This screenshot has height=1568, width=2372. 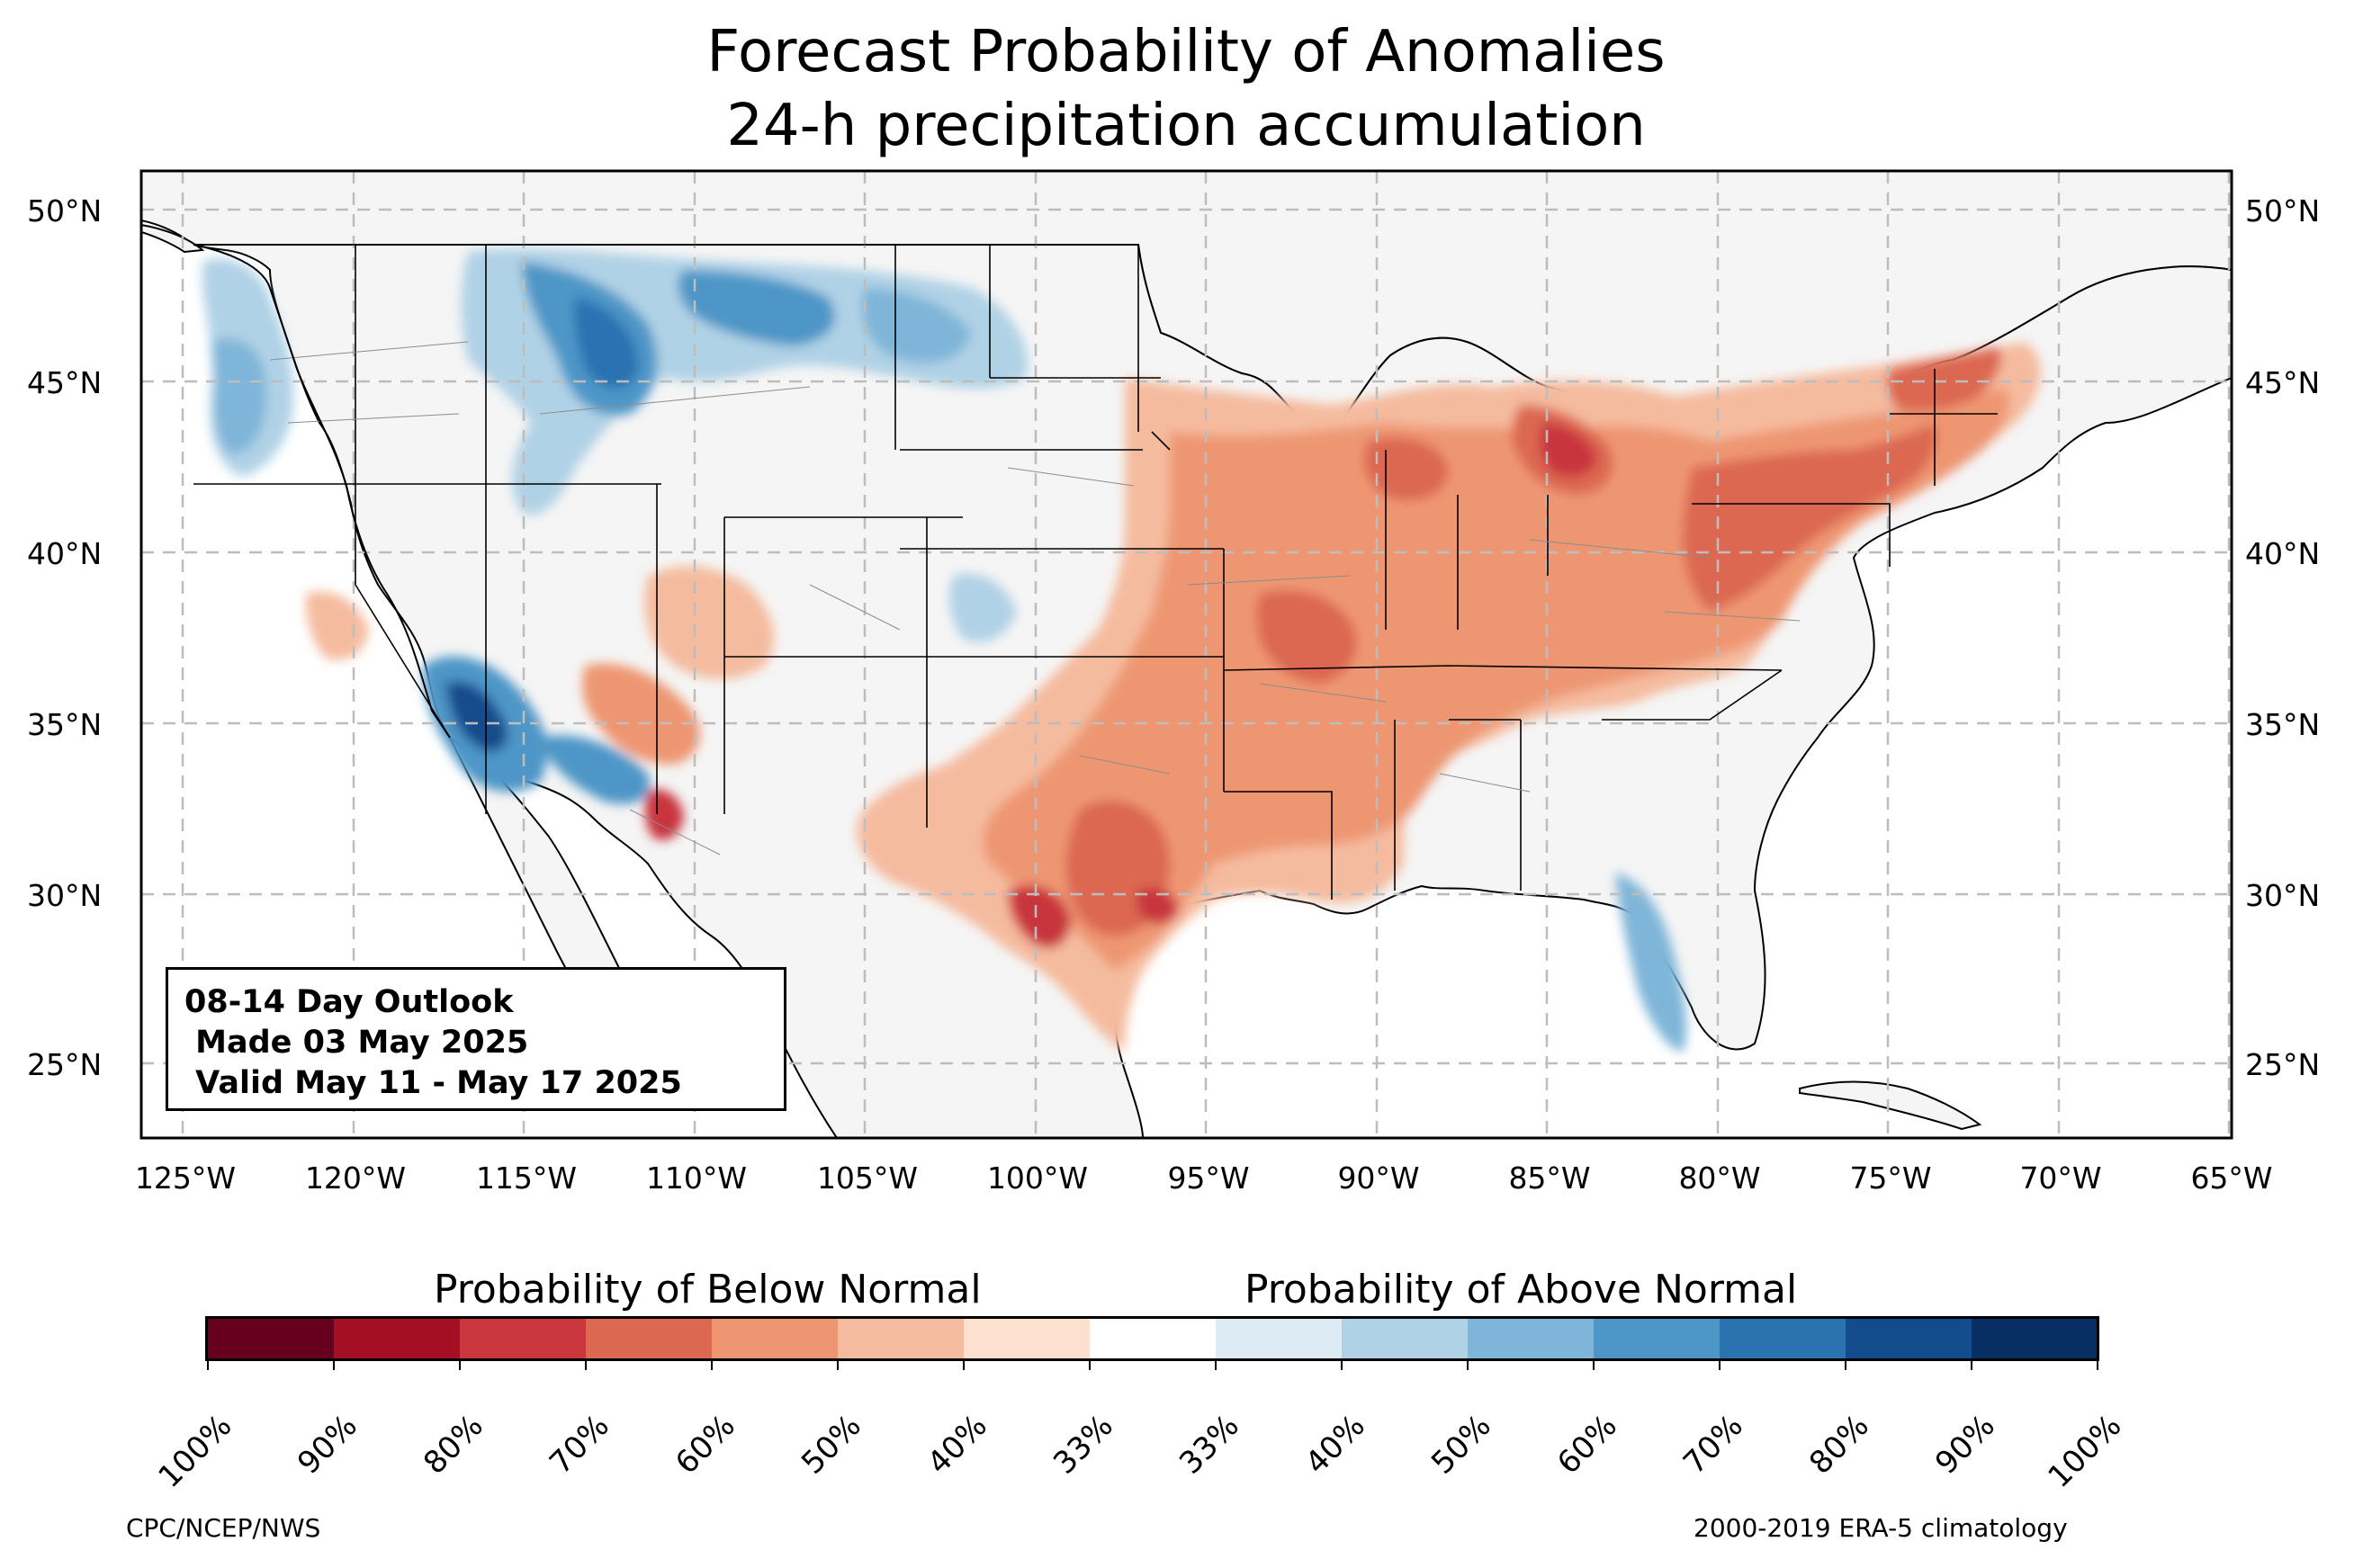 What do you see at coordinates (2283, 553) in the screenshot?
I see `lat-label-right: 40°N` at bounding box center [2283, 553].